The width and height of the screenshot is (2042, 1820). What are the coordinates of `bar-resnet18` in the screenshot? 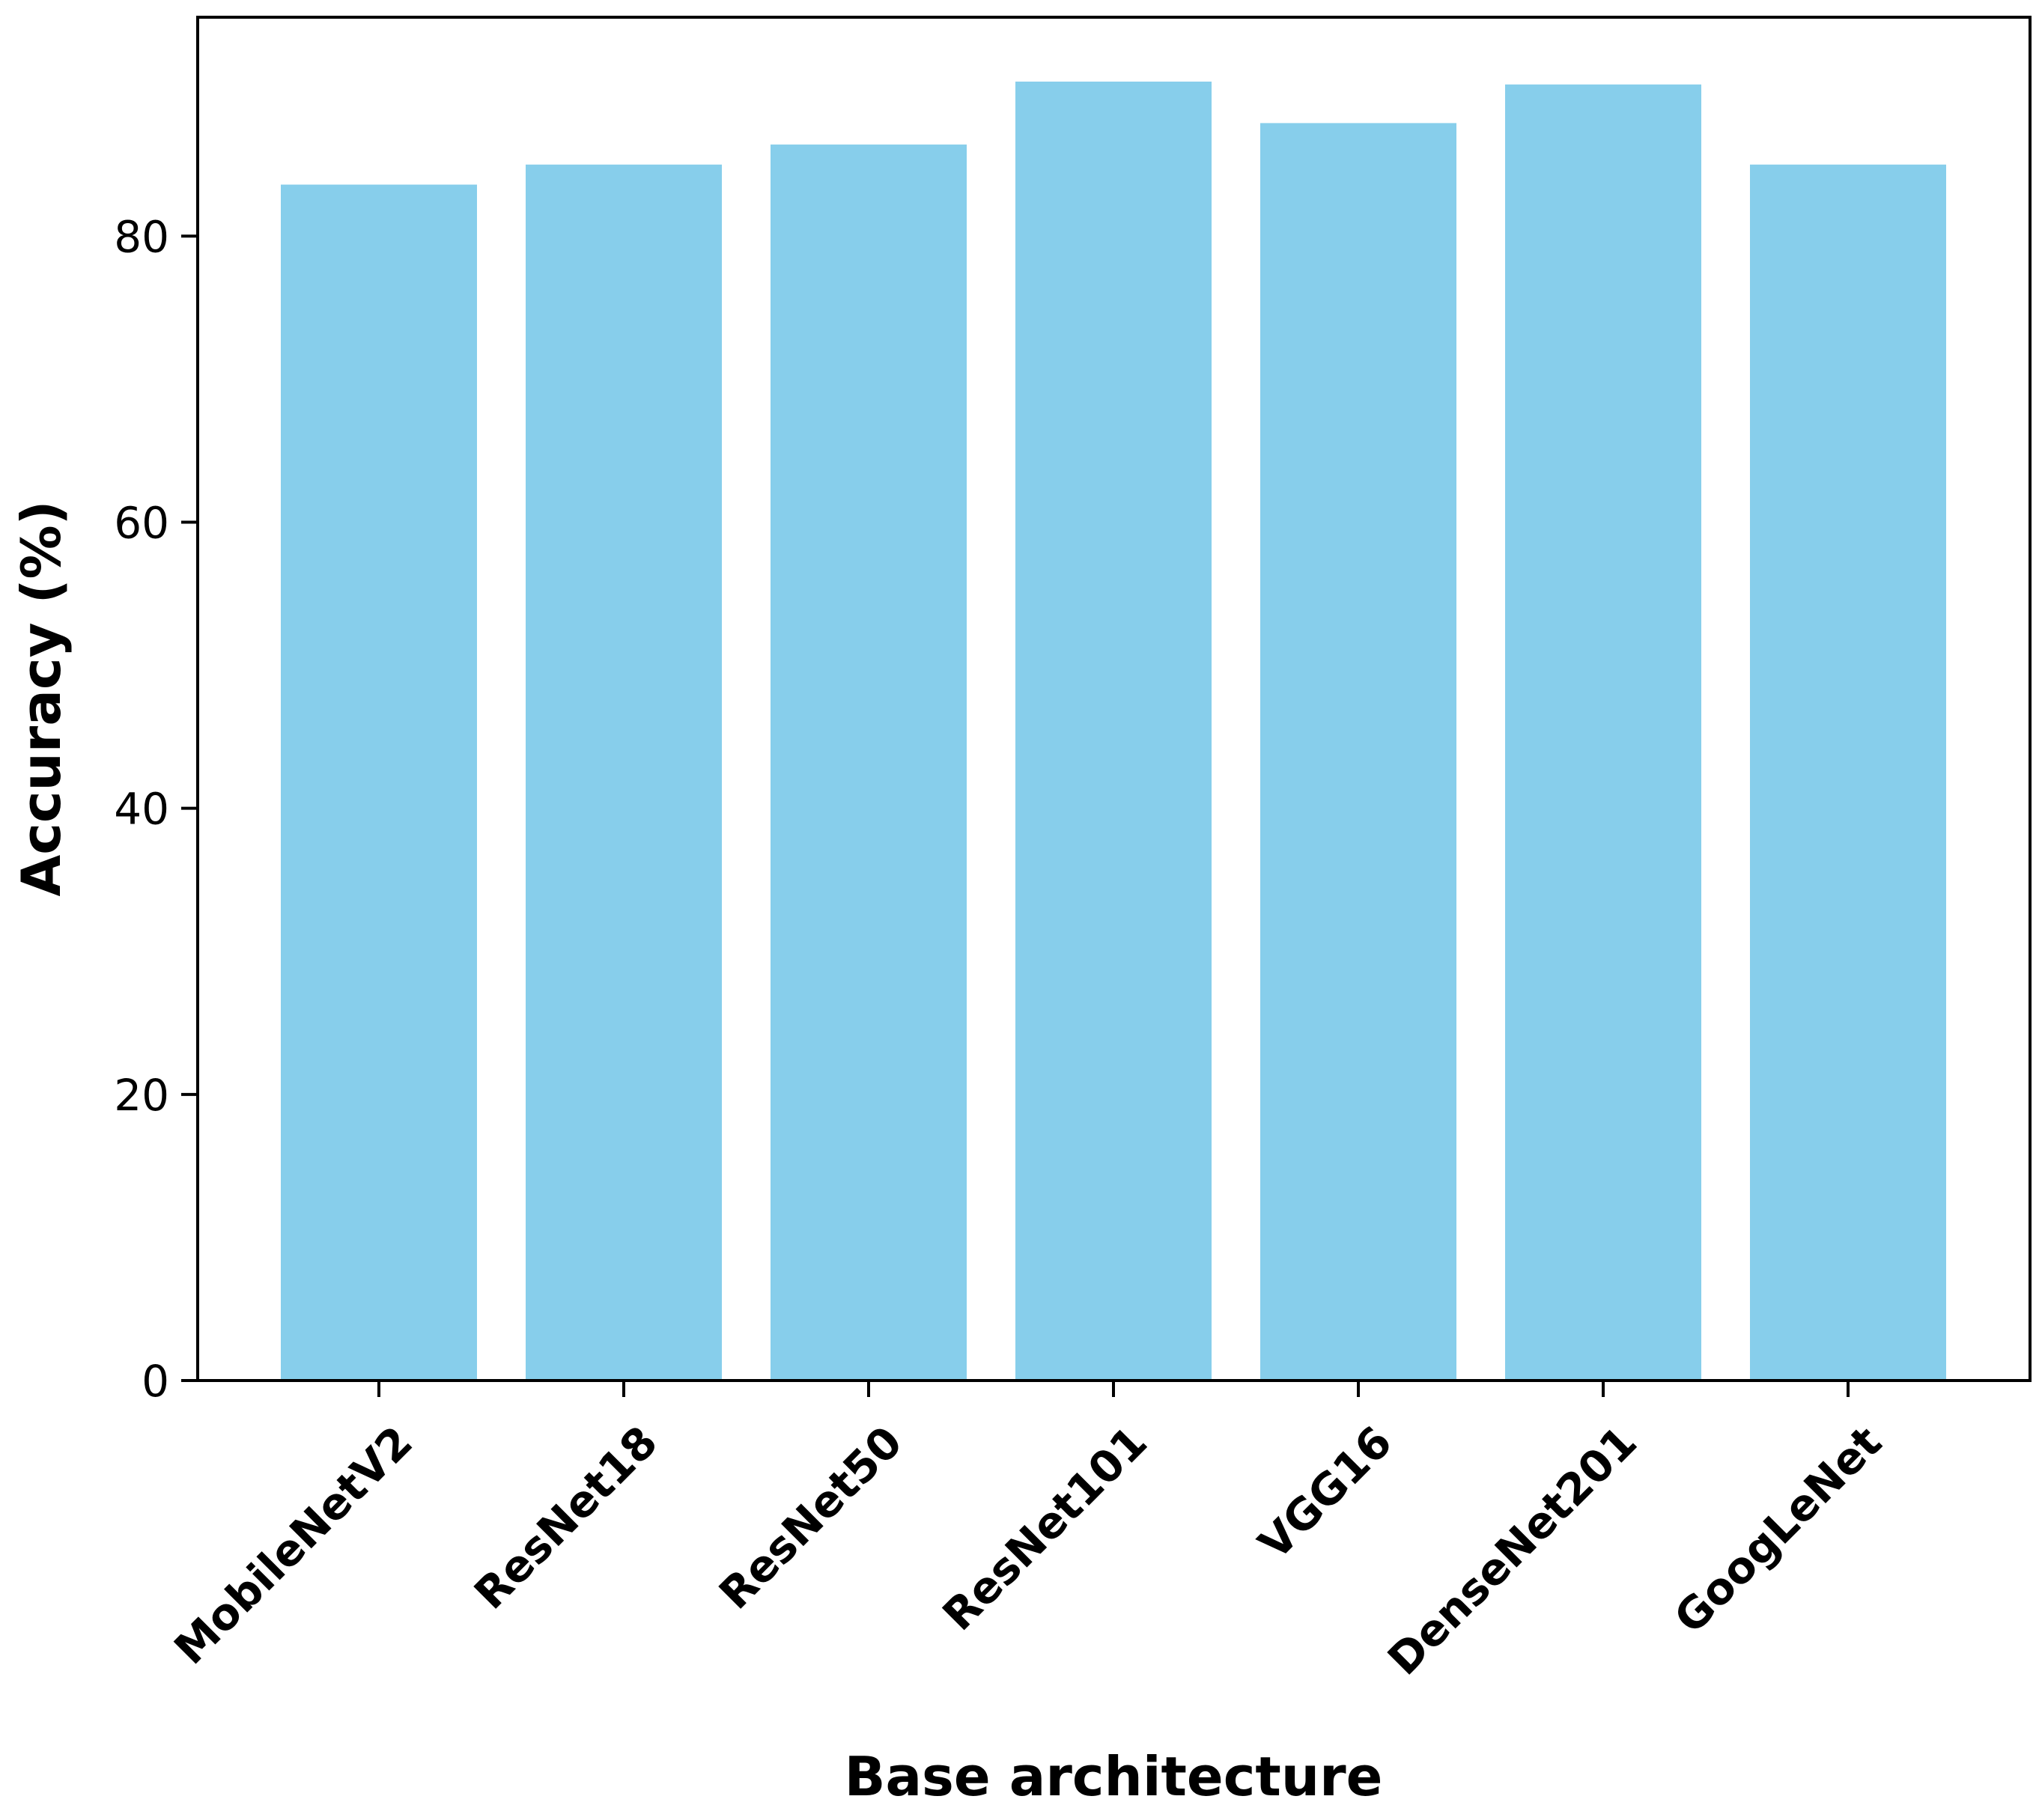 It's located at (624, 772).